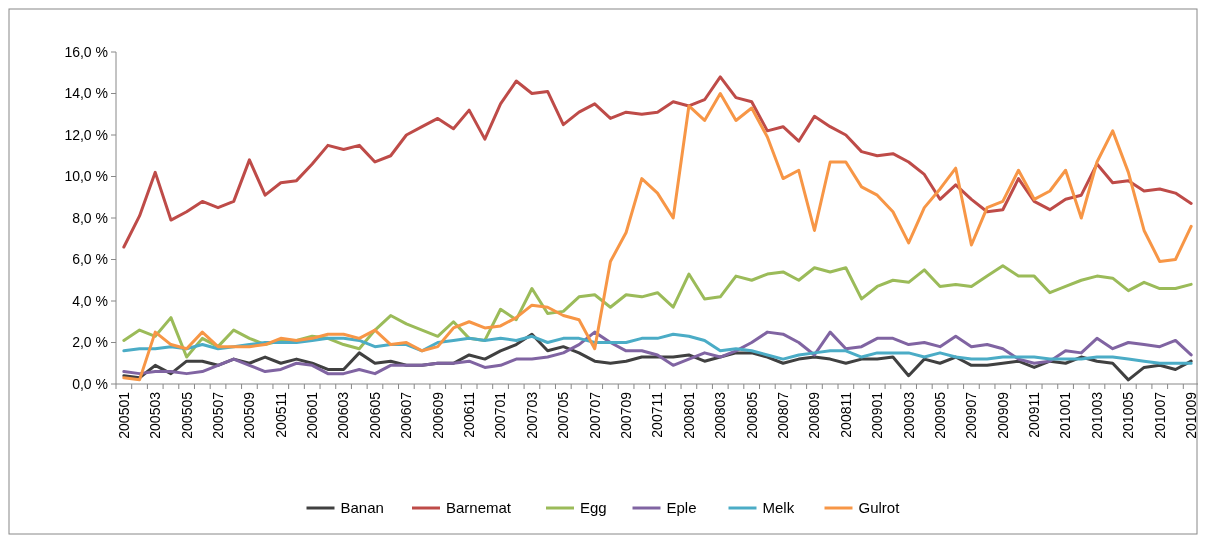  What do you see at coordinates (343, 415) in the screenshot?
I see `x-tick-label: 200603` at bounding box center [343, 415].